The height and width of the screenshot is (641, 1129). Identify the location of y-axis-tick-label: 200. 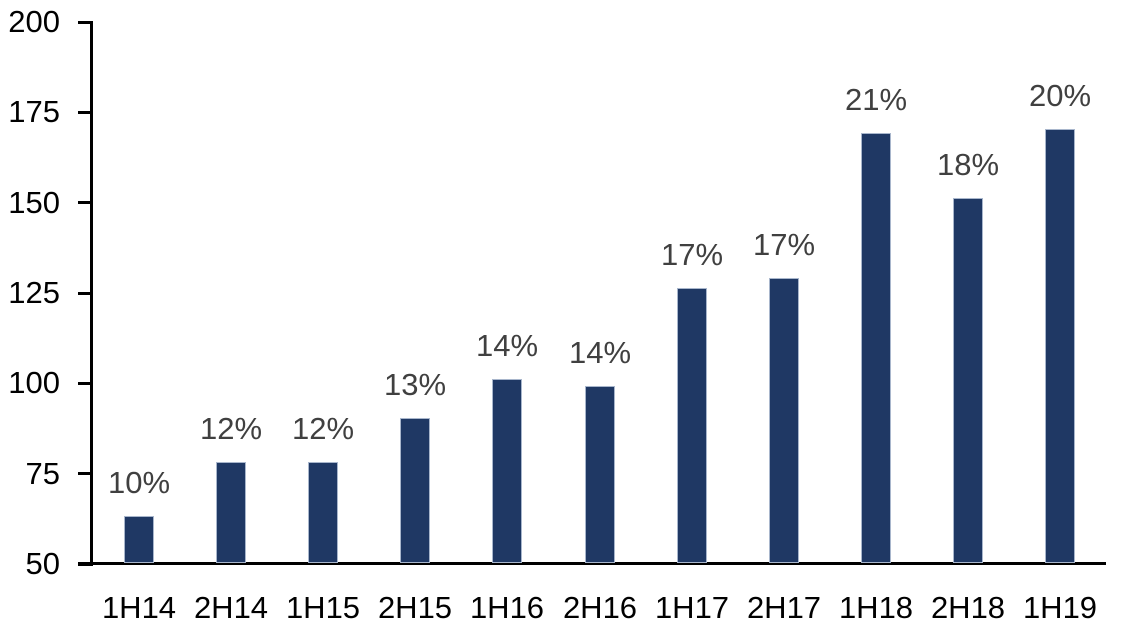
(34, 21).